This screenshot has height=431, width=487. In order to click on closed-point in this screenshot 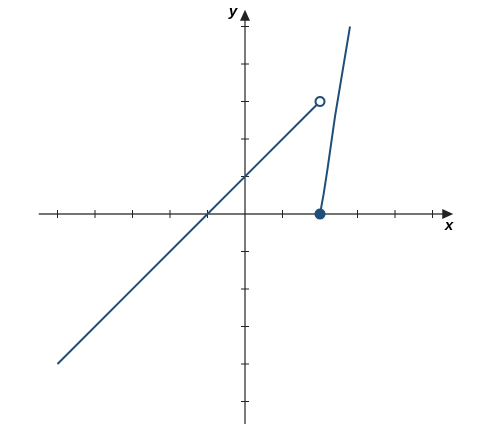, I will do `click(320, 214)`.